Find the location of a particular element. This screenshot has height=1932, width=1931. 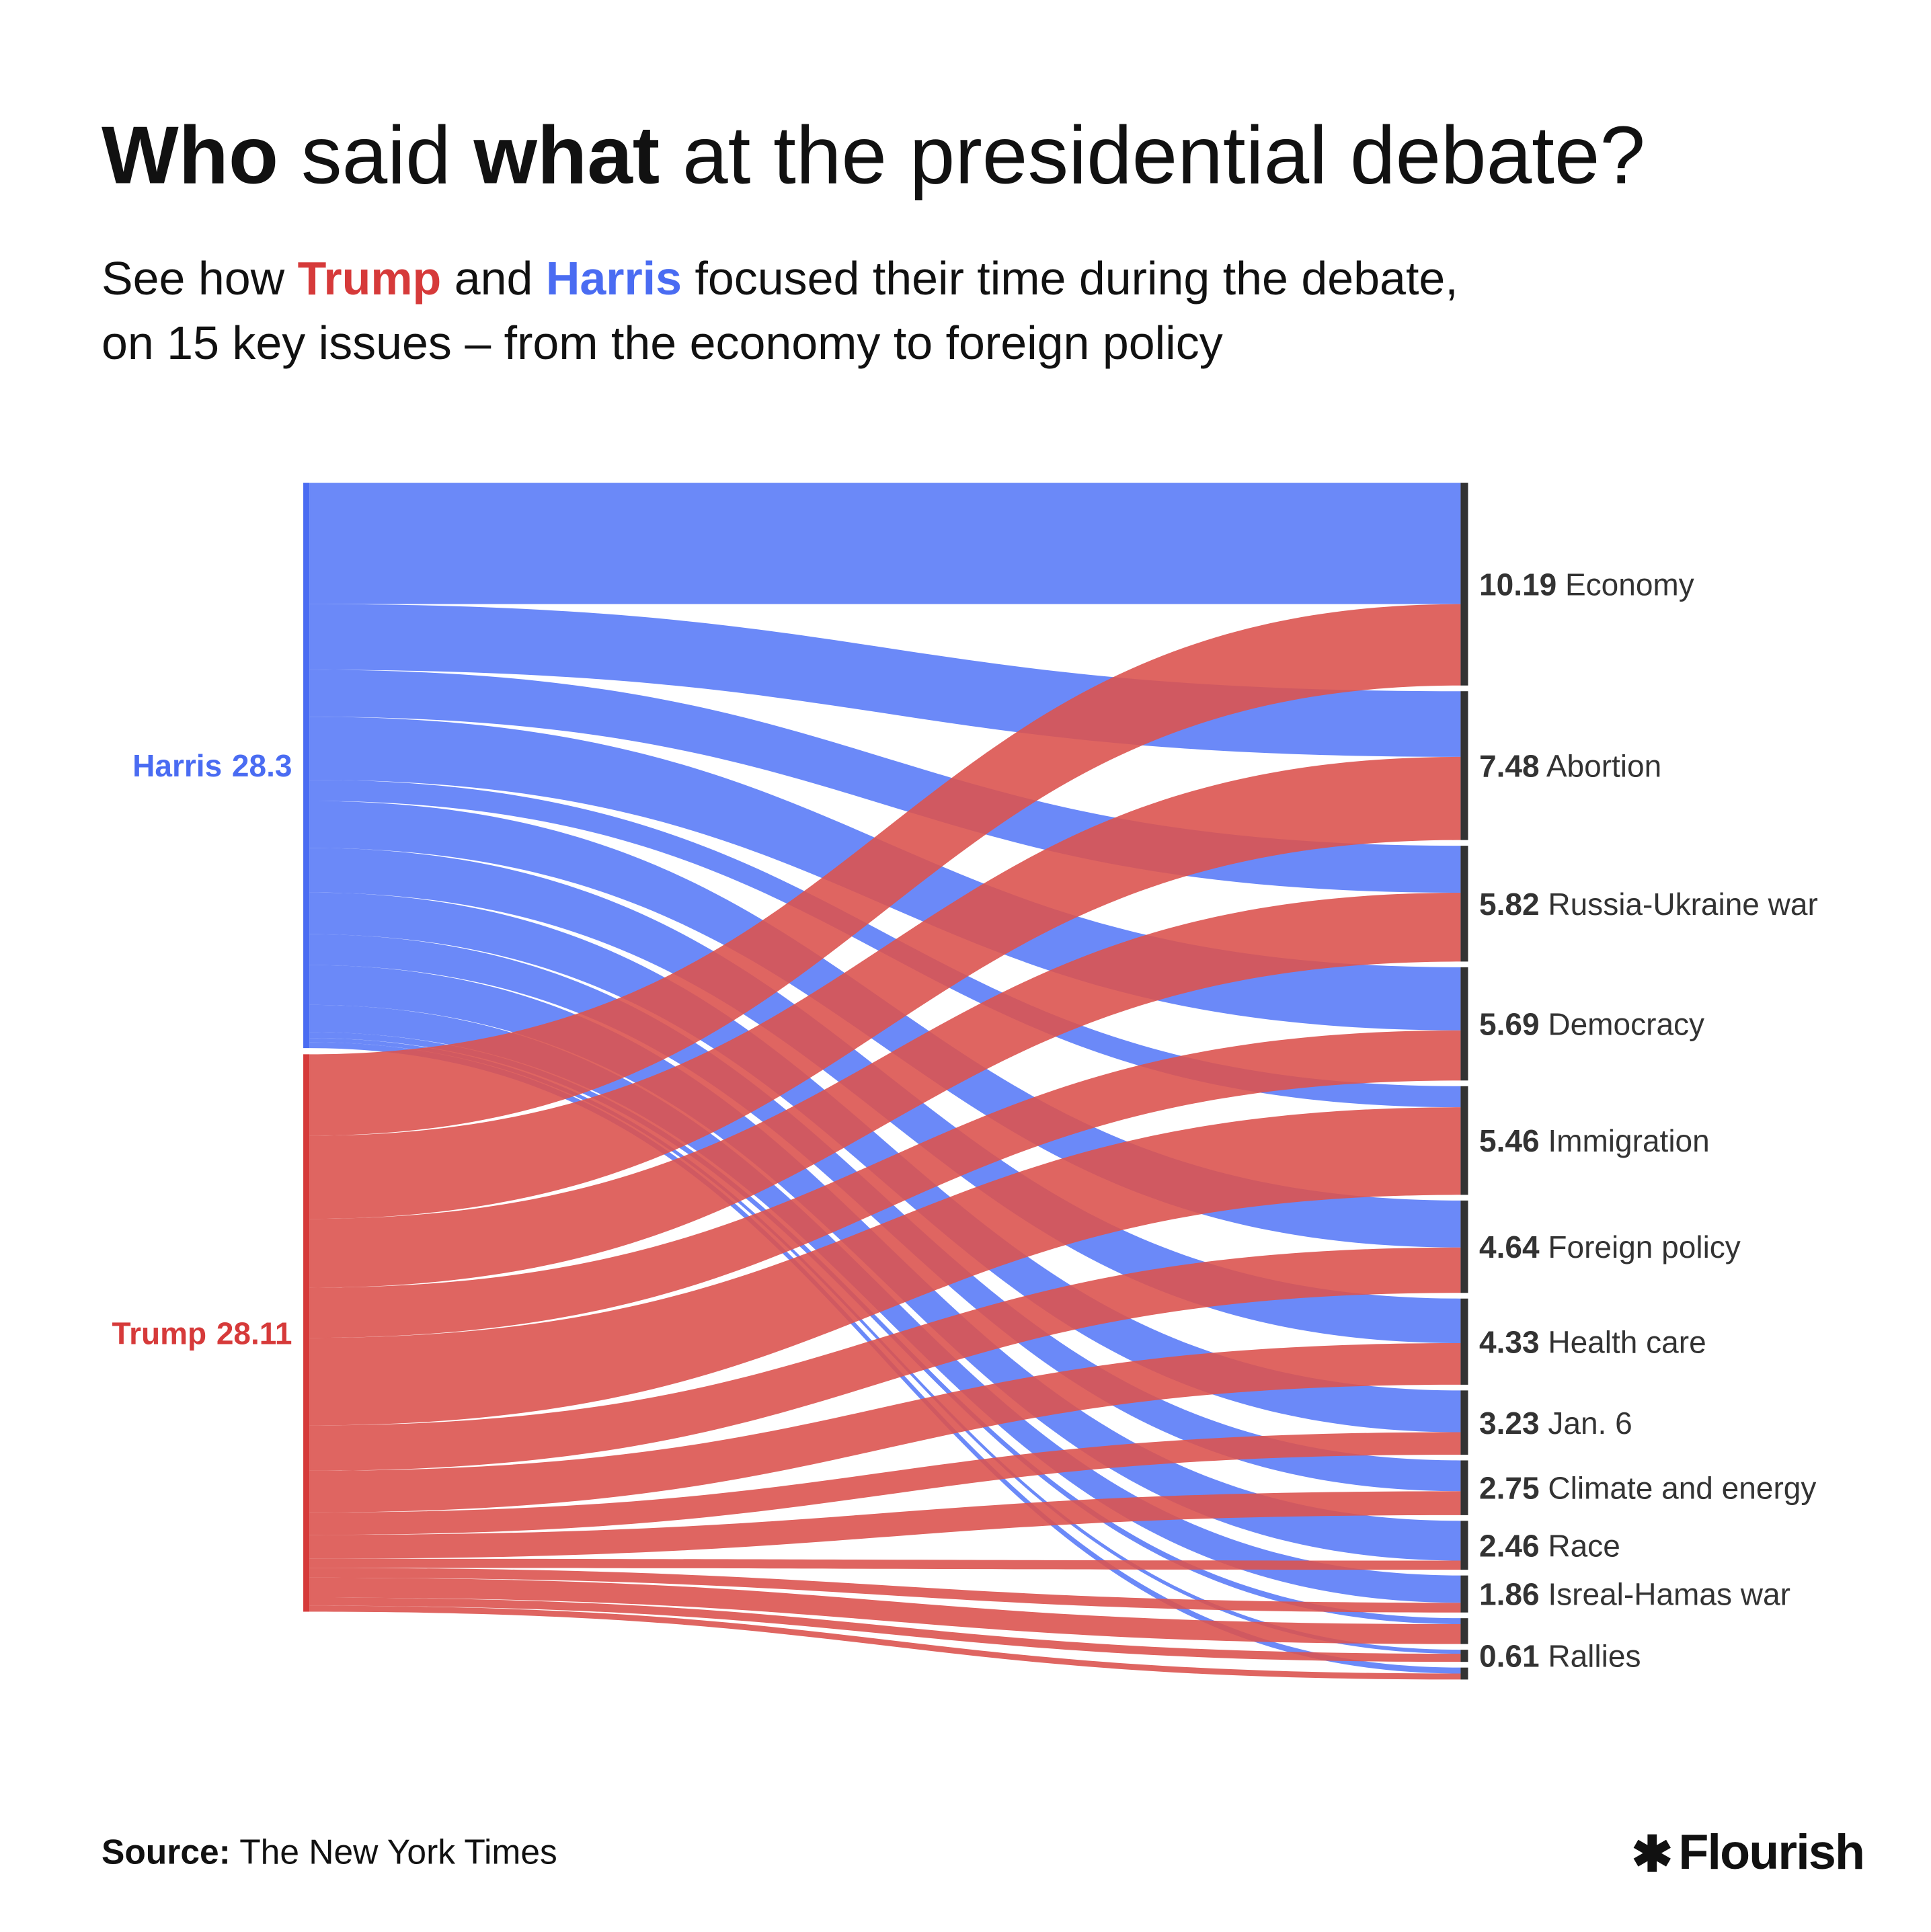

issue-value: 3.23 is located at coordinates (1509, 1423).